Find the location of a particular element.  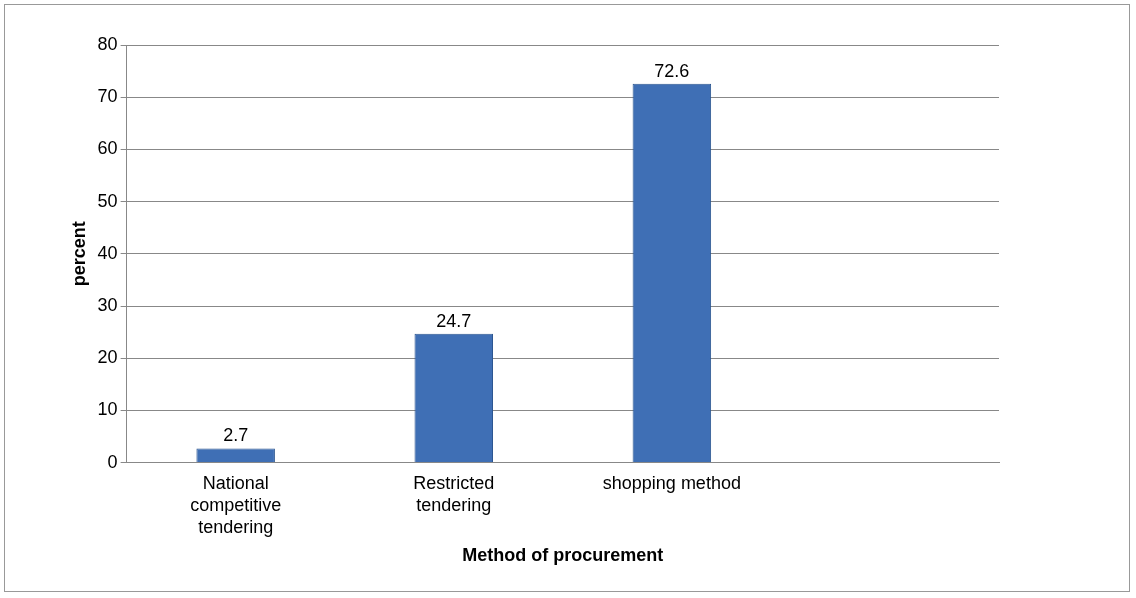

y-tick-label: 80 is located at coordinates (107, 43).